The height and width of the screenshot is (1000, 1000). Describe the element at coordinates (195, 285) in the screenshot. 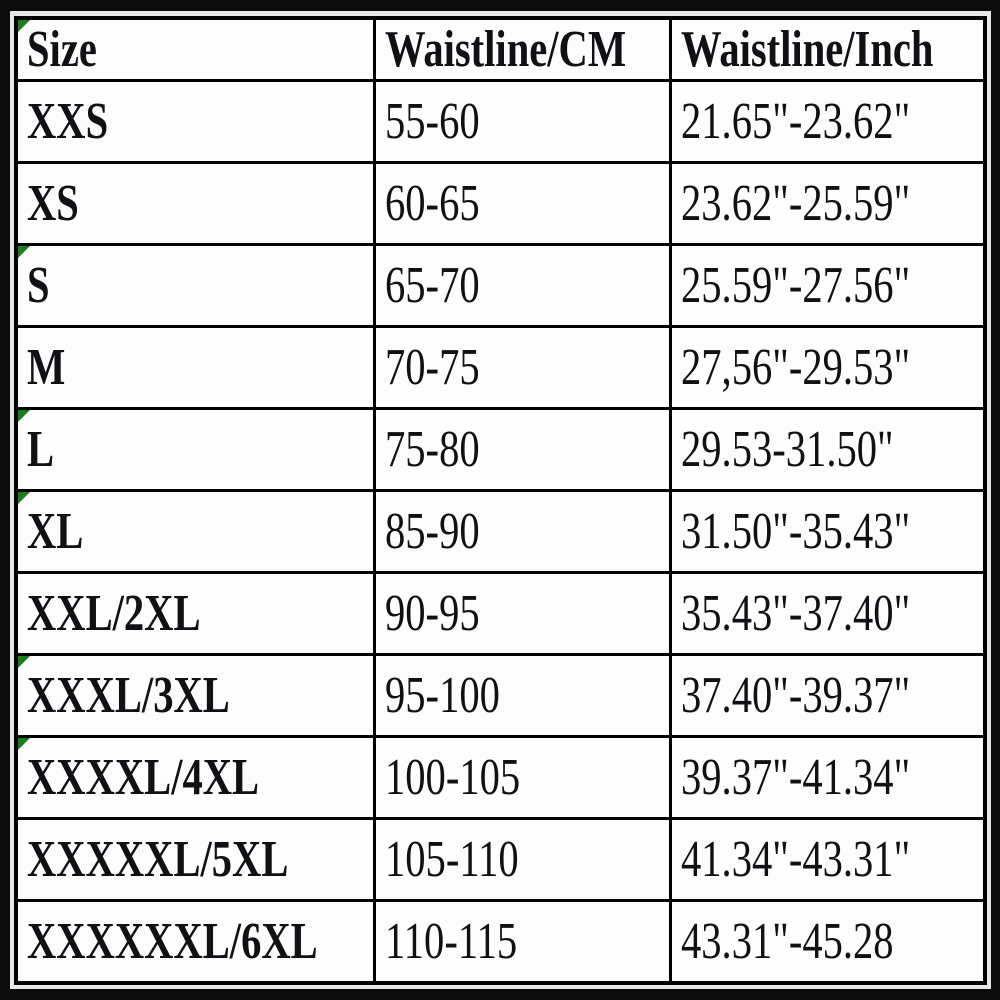

I see `size-cell: S` at that location.